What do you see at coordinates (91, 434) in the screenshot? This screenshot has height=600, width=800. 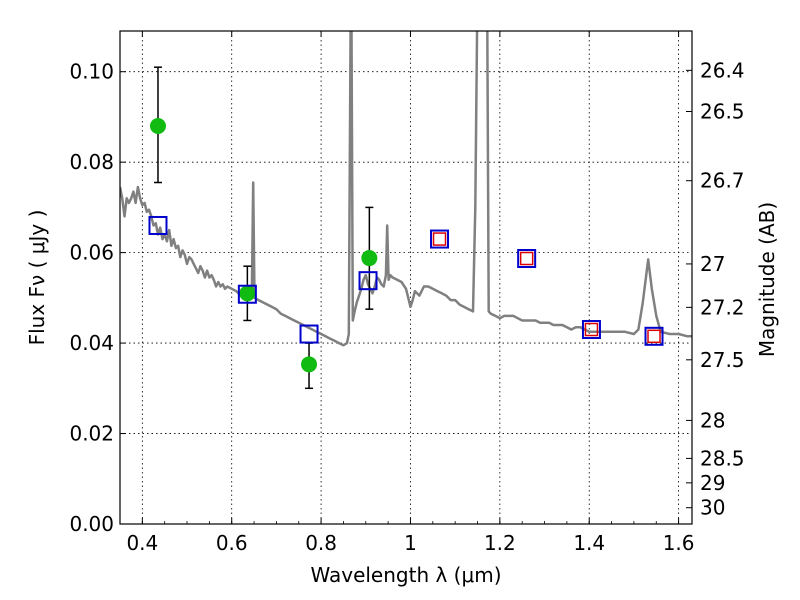 I see `y-tick-label: 0.02` at bounding box center [91, 434].